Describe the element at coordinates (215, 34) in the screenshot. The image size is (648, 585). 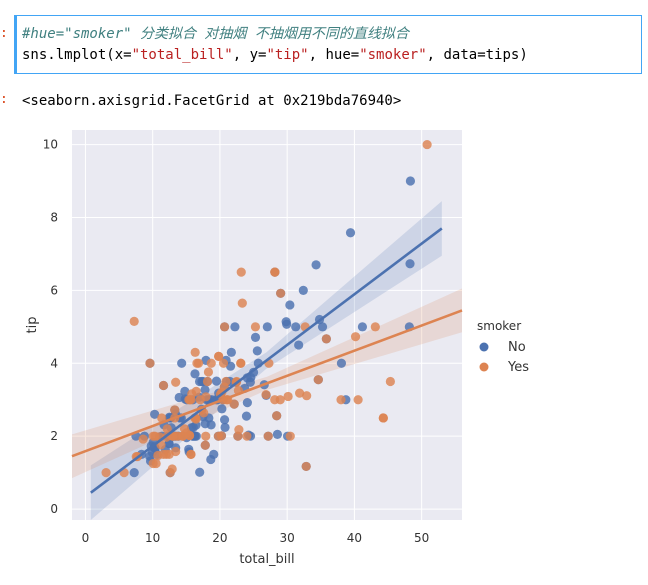
I see `code-comment: #hue="smoker" 分类拟合 对抽烟 不抽烟用不同的直线拟合` at that location.